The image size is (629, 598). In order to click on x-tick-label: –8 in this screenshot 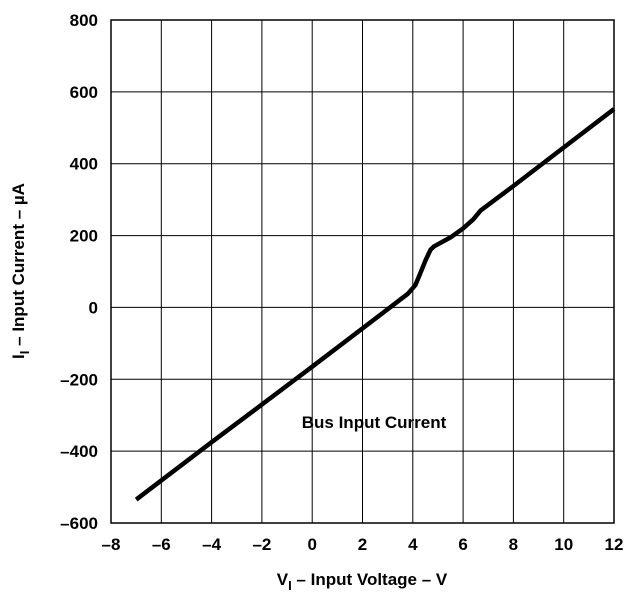, I will do `click(111, 544)`.